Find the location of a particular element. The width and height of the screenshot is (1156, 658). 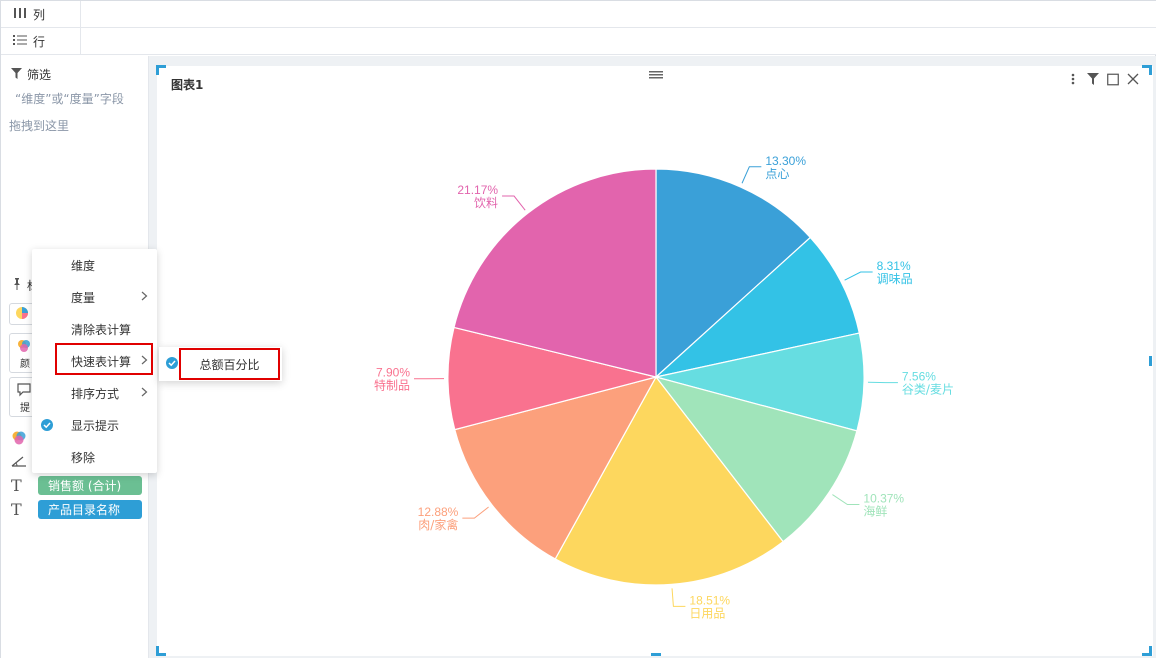

menu-item-label: 度量 is located at coordinates (83, 297).